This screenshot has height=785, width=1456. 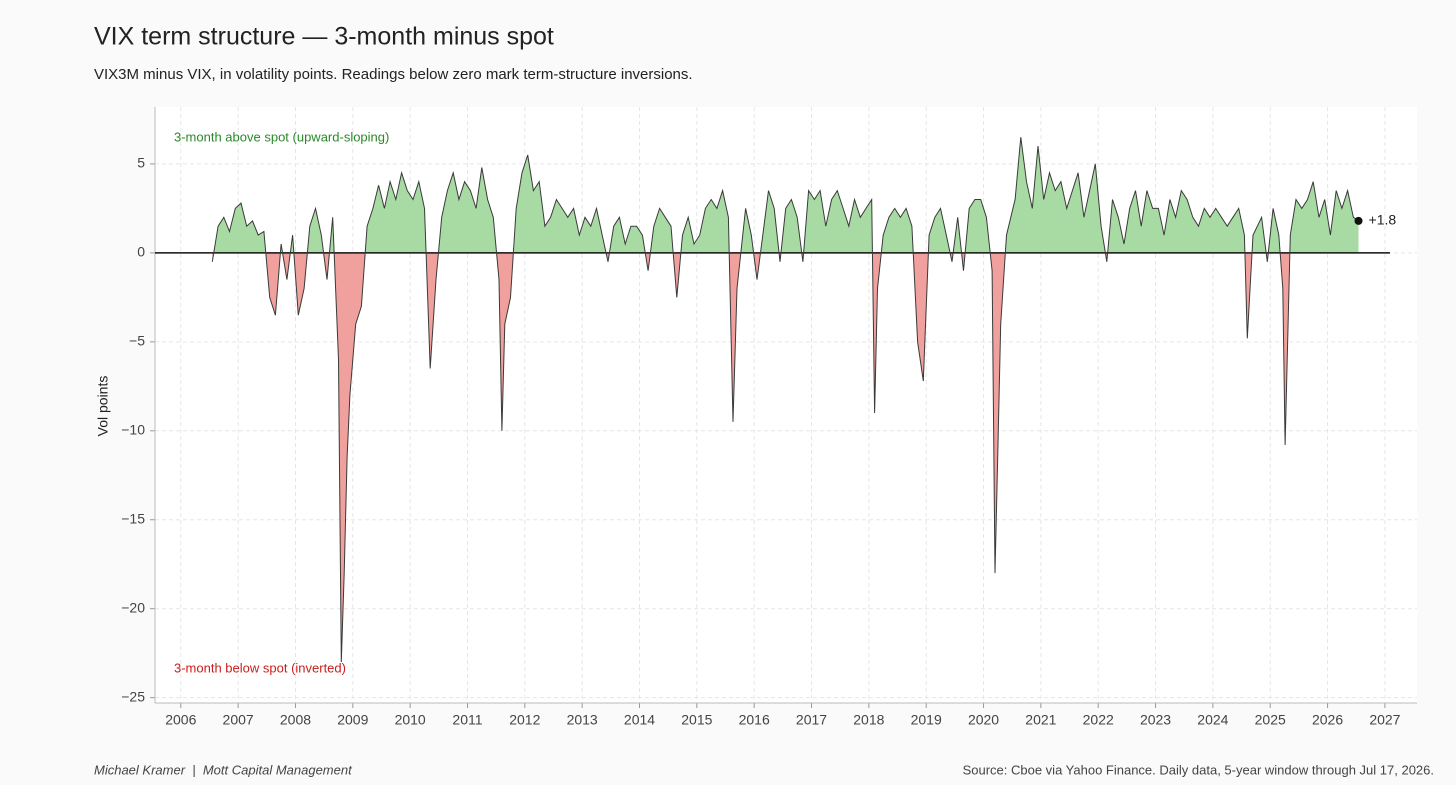 I want to click on y-tick-label: −5, so click(x=137, y=341).